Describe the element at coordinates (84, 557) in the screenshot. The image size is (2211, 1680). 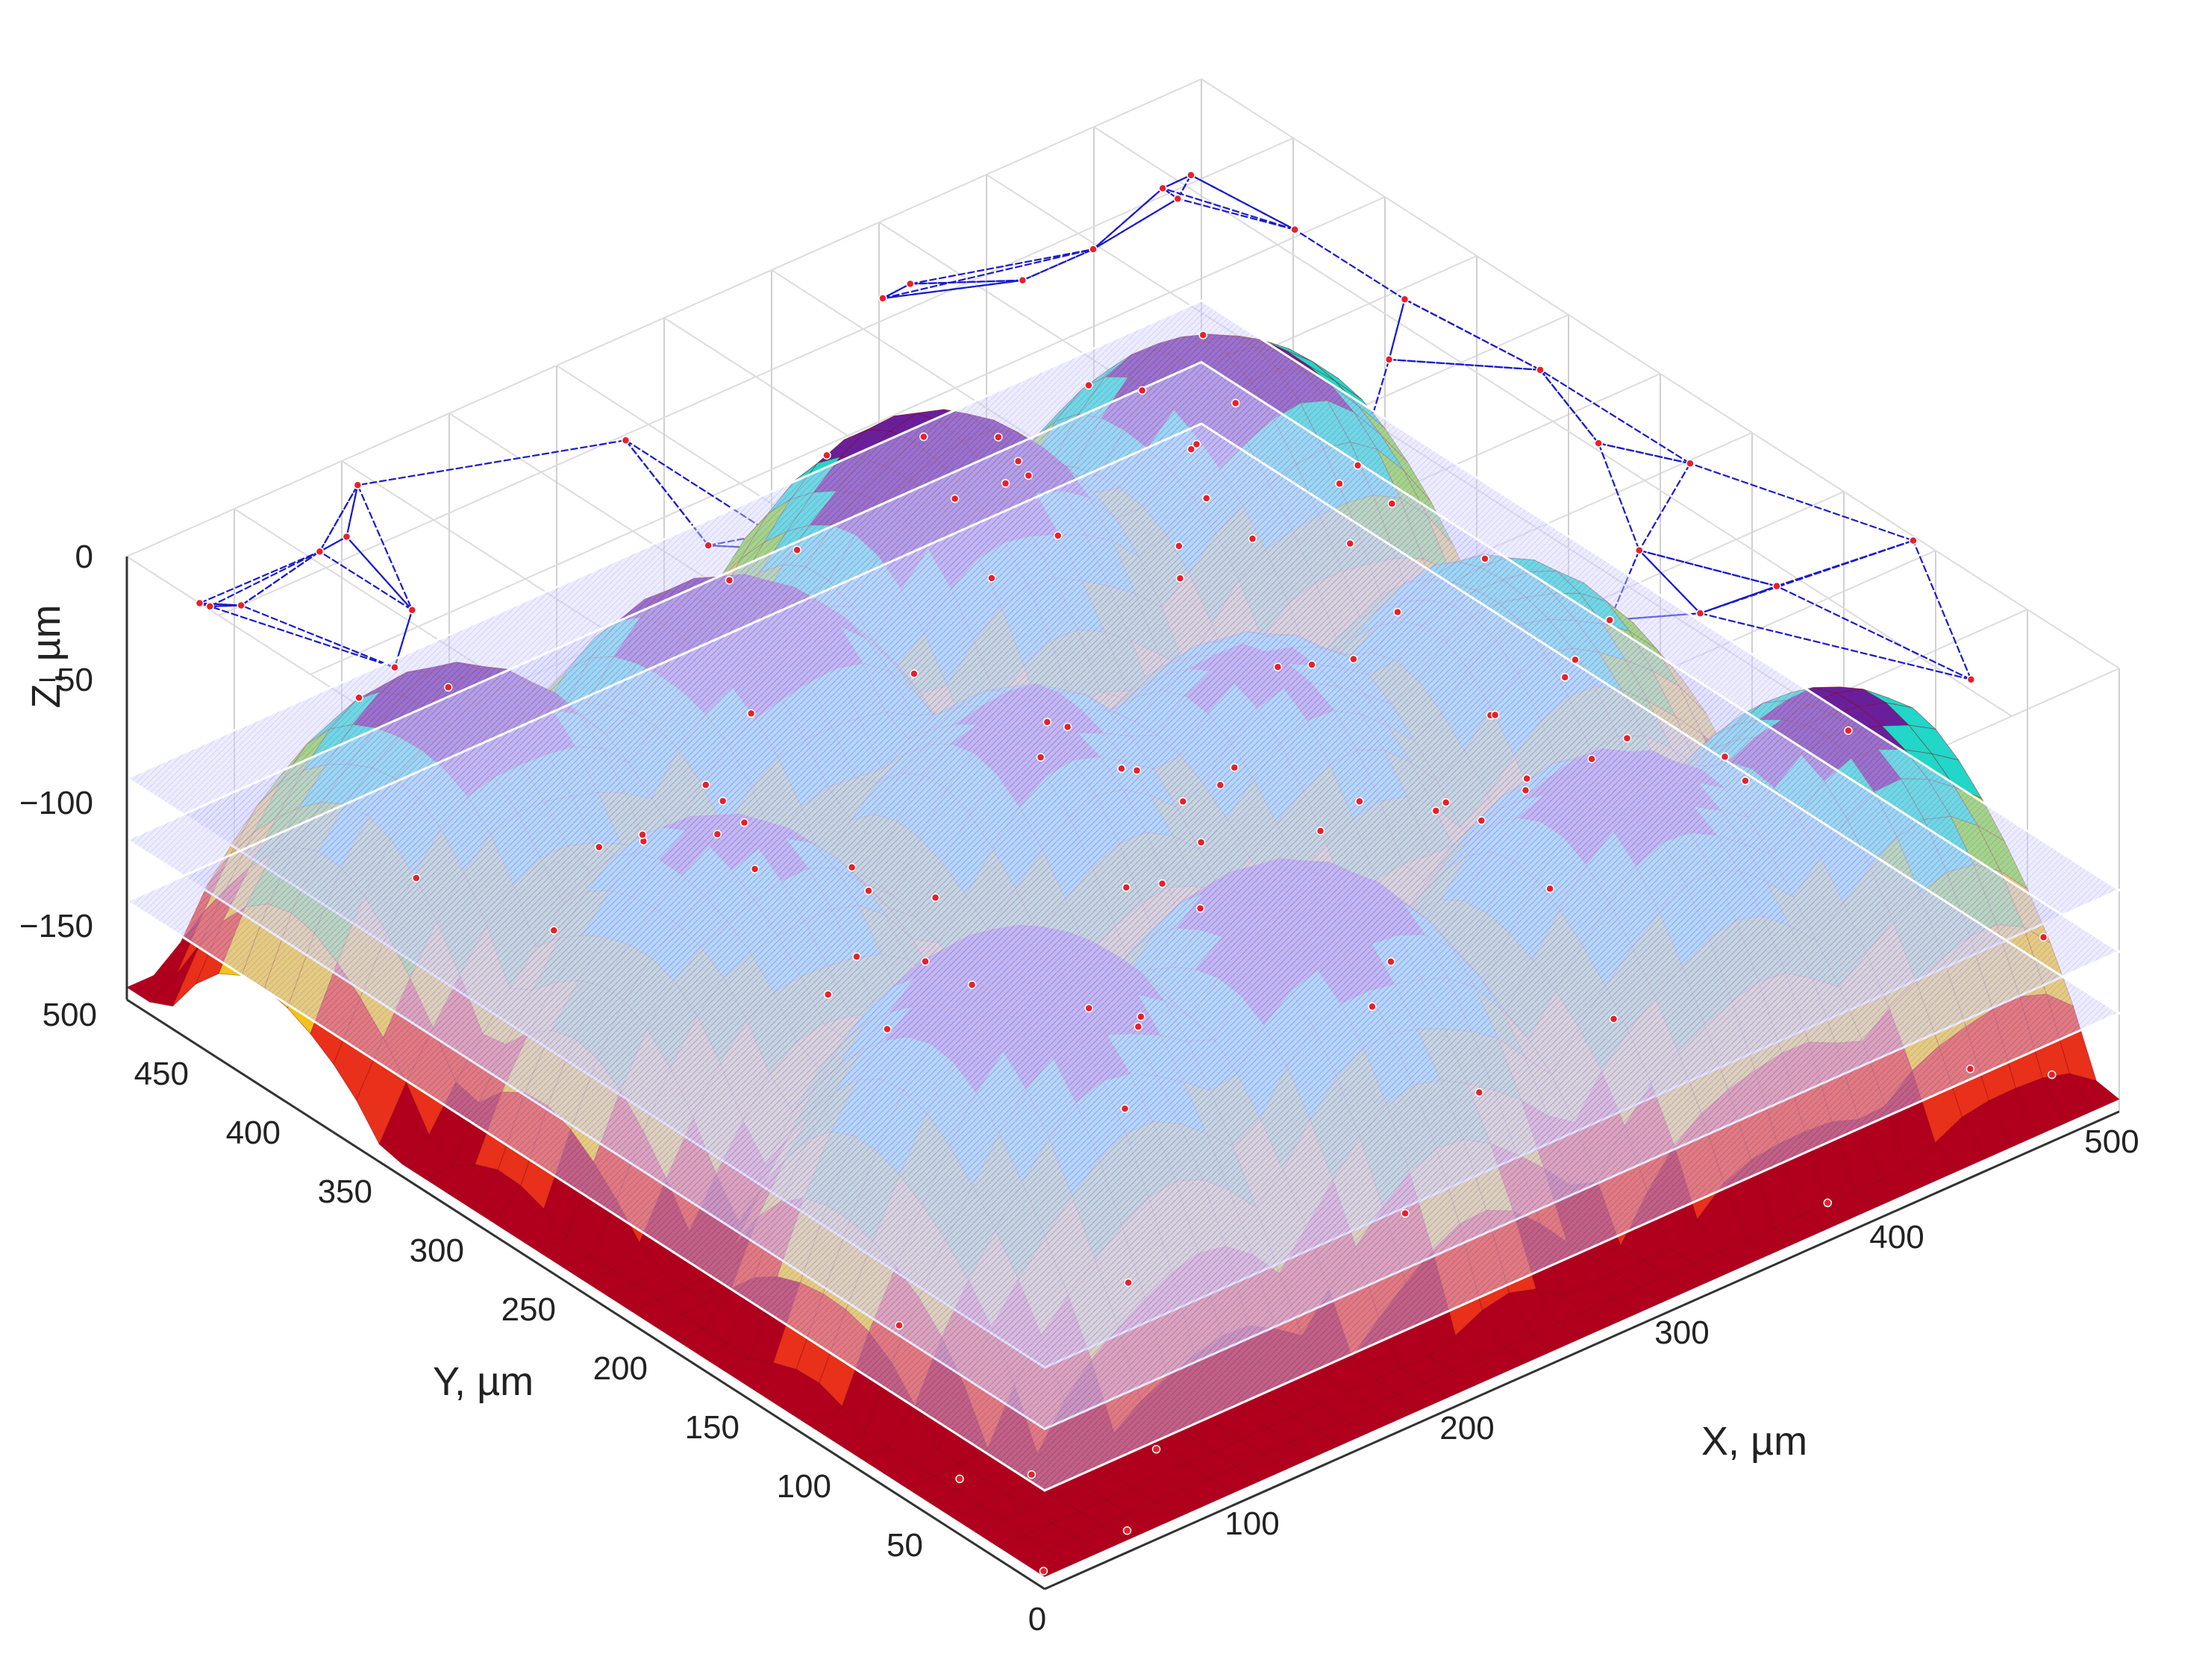
I see `z-tick-label: 0` at that location.